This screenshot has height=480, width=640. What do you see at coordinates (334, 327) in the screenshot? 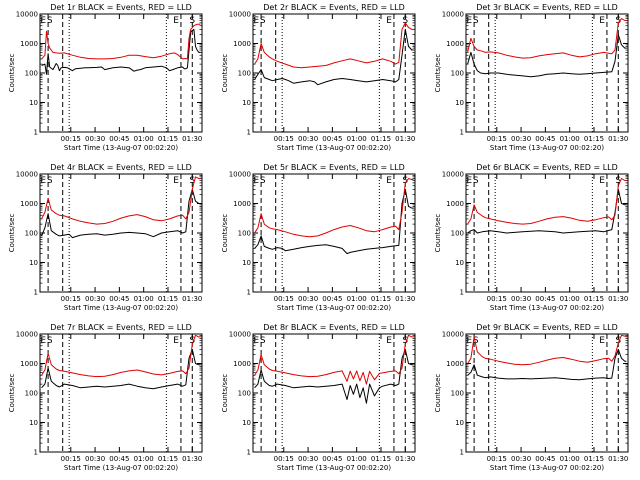
I see `chart-title: Det 8r BLACK = Events, RED = LLD` at bounding box center [334, 327].